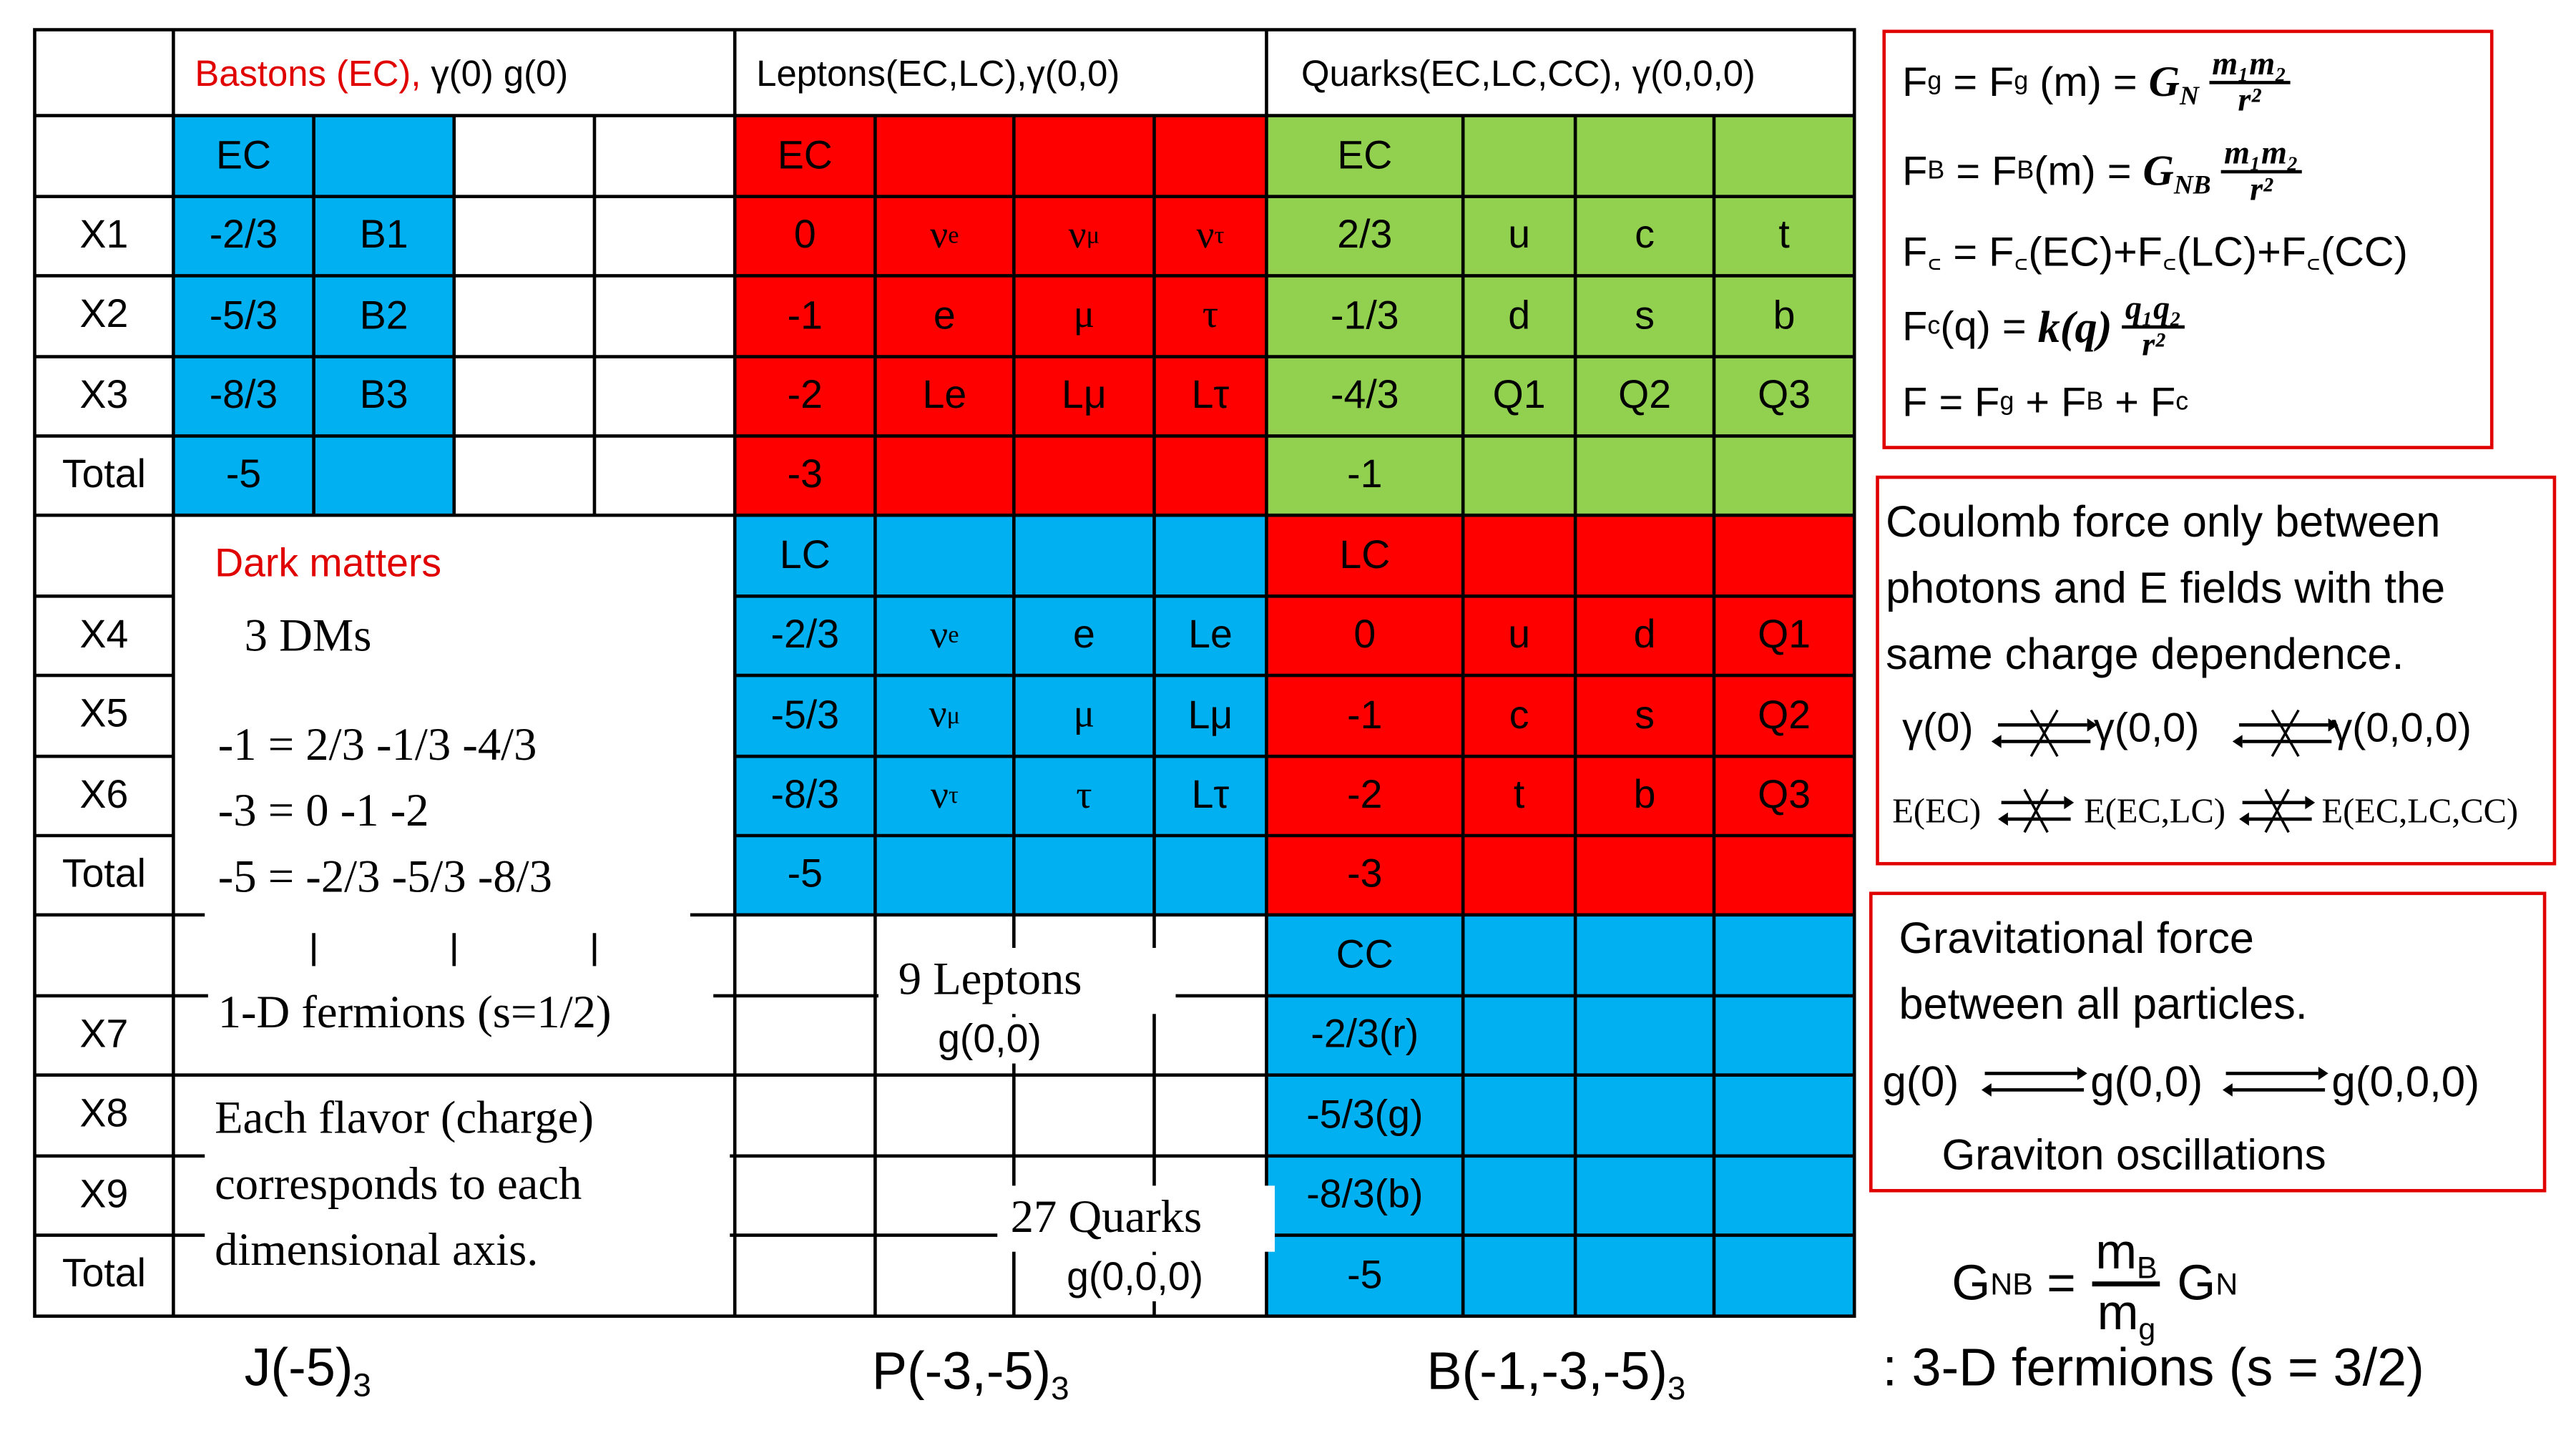 Image resolution: width=2576 pixels, height=1453 pixels. I want to click on row-label: X5, so click(104, 715).